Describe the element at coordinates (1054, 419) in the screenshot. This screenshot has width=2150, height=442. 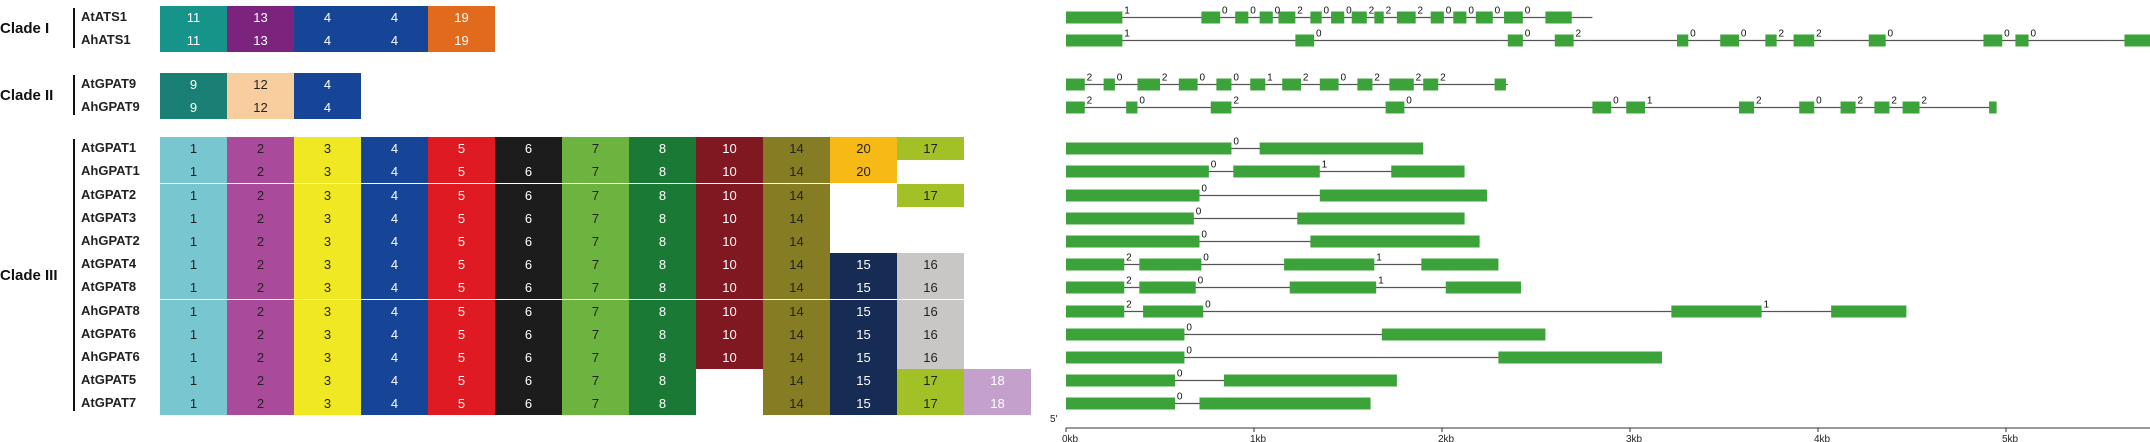
I see `axis-5prime-label: 5'` at that location.